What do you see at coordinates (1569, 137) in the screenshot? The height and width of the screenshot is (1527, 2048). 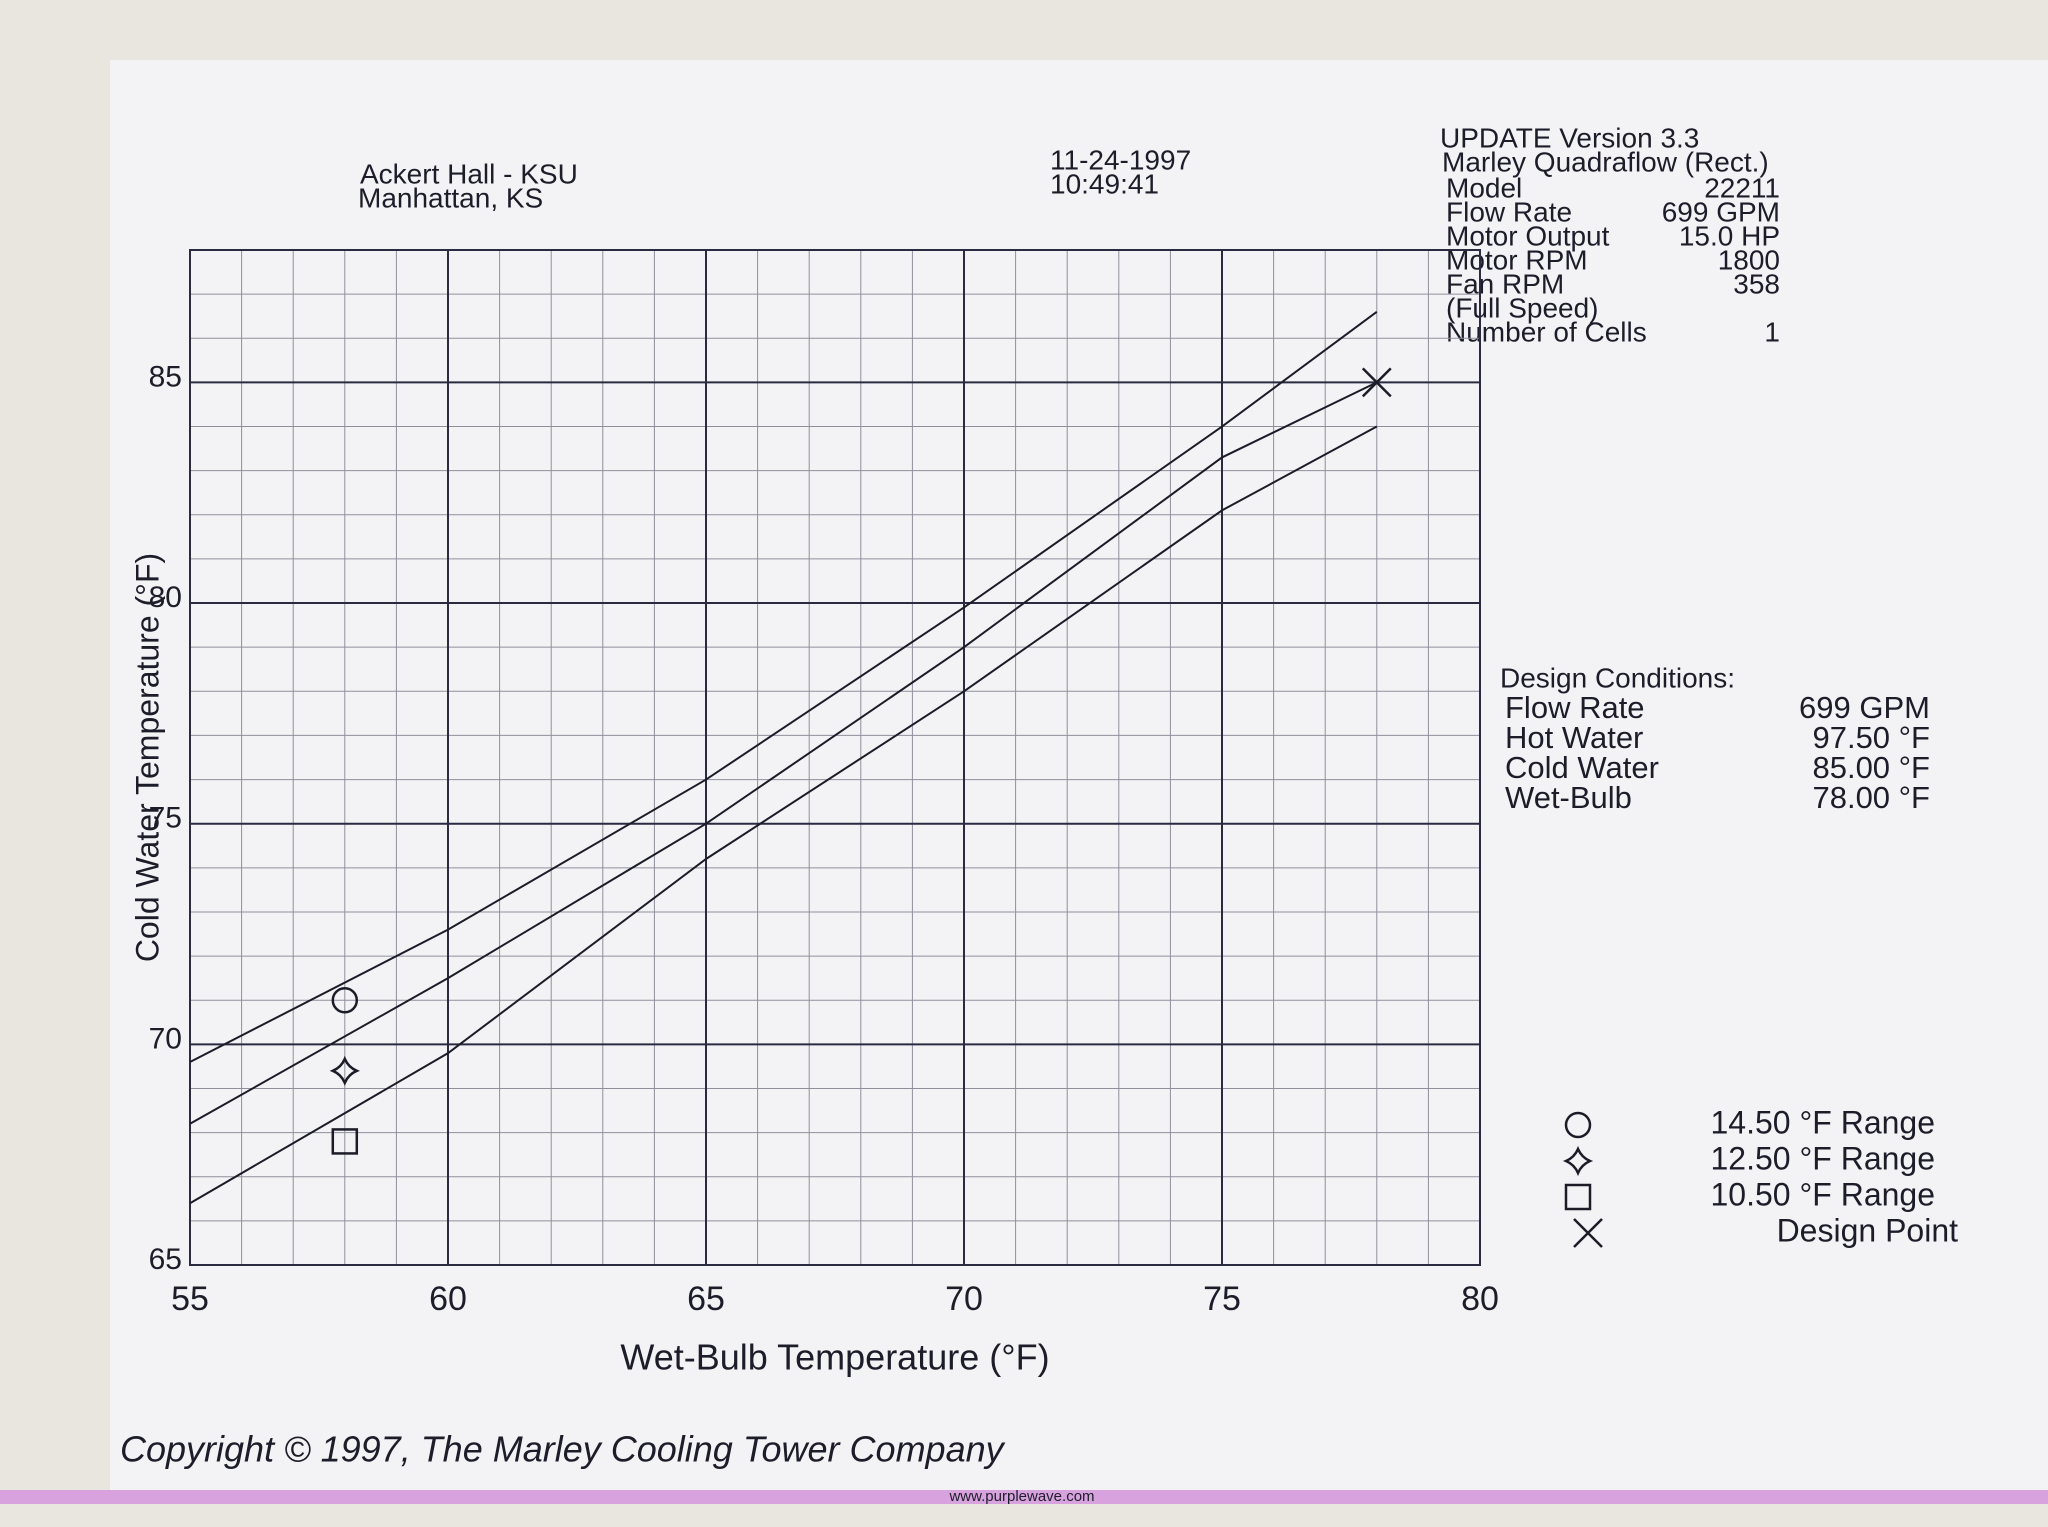 I see `info-title: UPDATE Version 3.3` at bounding box center [1569, 137].